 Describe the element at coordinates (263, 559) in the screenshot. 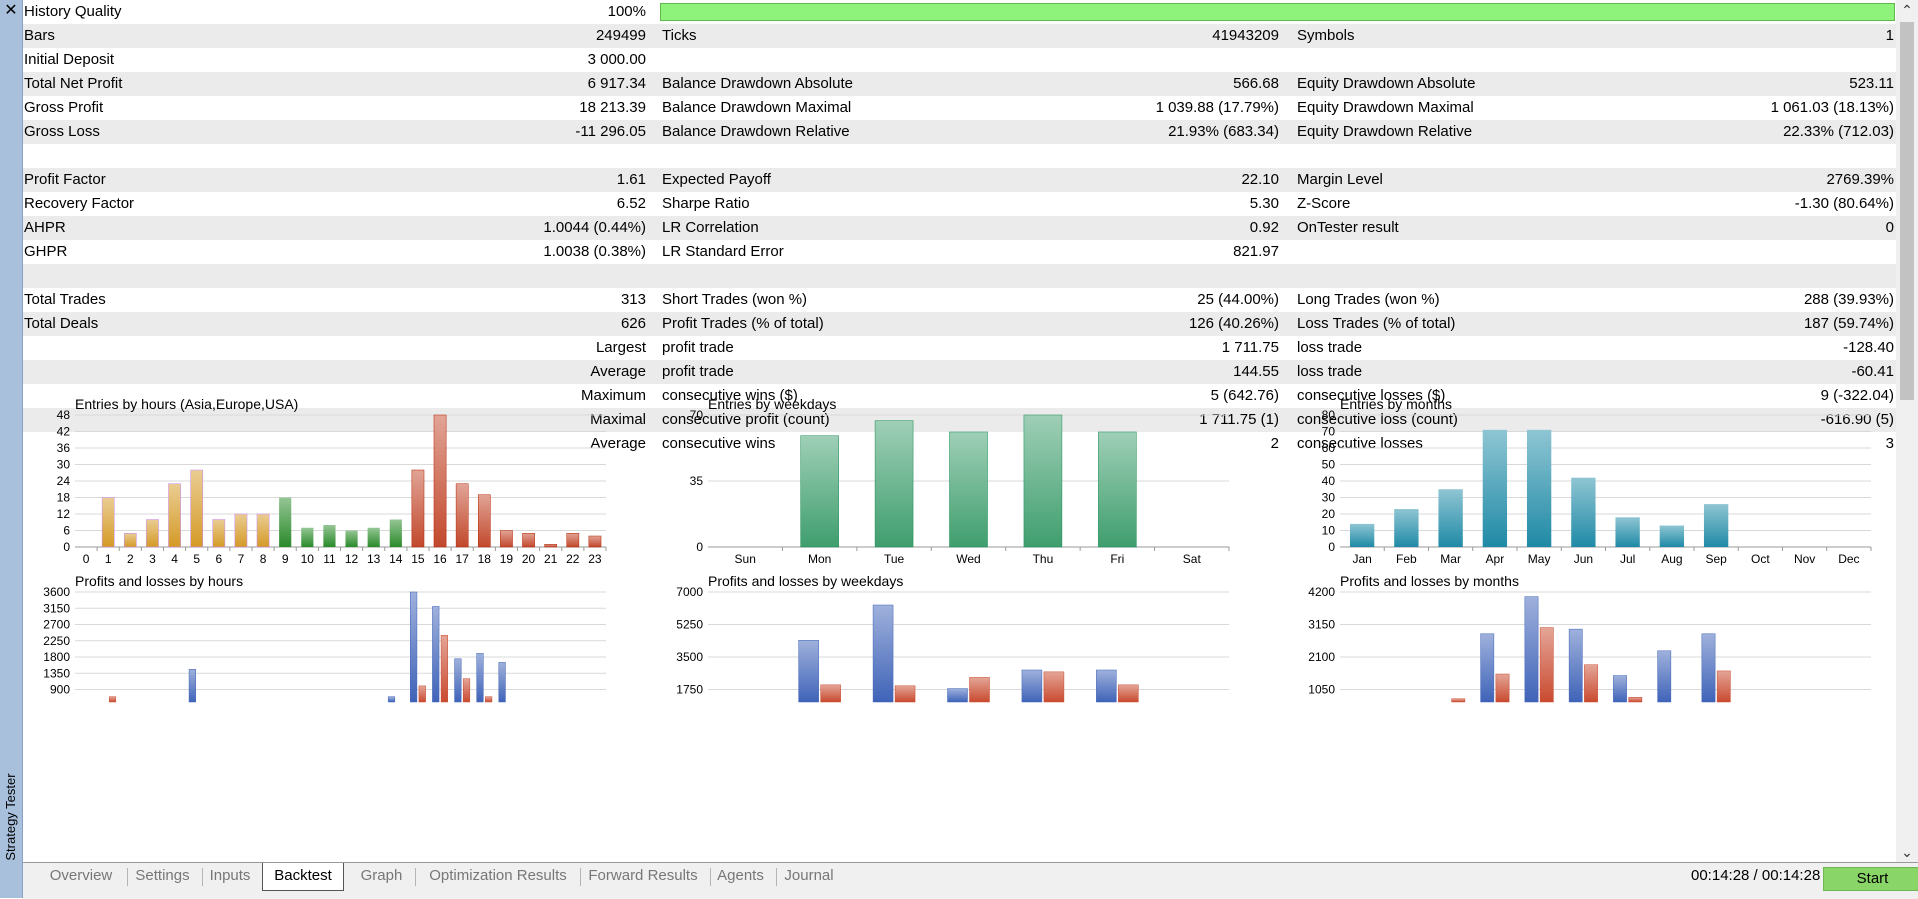

I see `x-tick-label: 8` at that location.